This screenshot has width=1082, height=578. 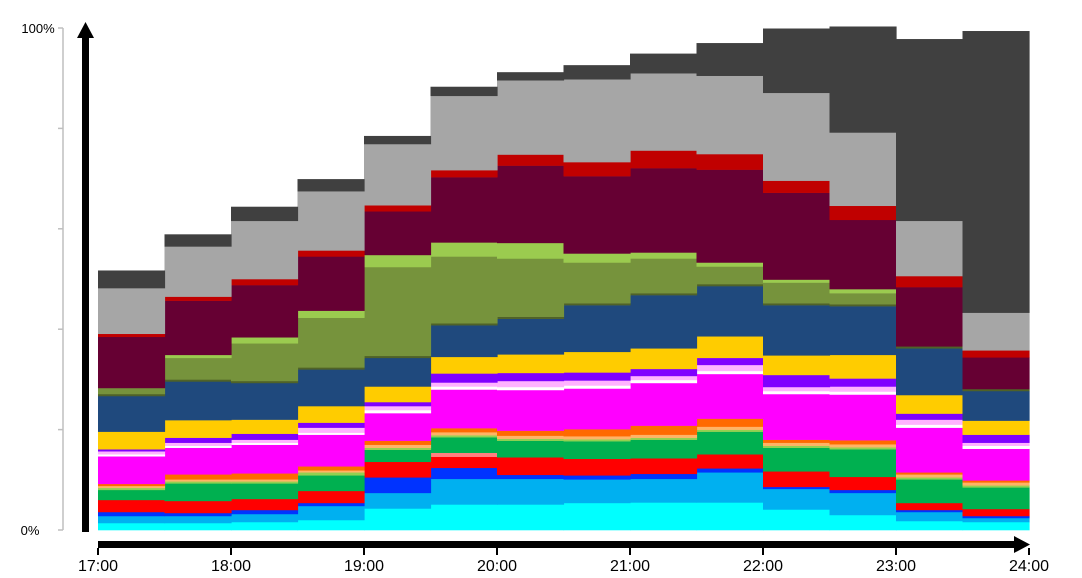 What do you see at coordinates (38, 28) in the screenshot?
I see `y-tick-label-top: 100%` at bounding box center [38, 28].